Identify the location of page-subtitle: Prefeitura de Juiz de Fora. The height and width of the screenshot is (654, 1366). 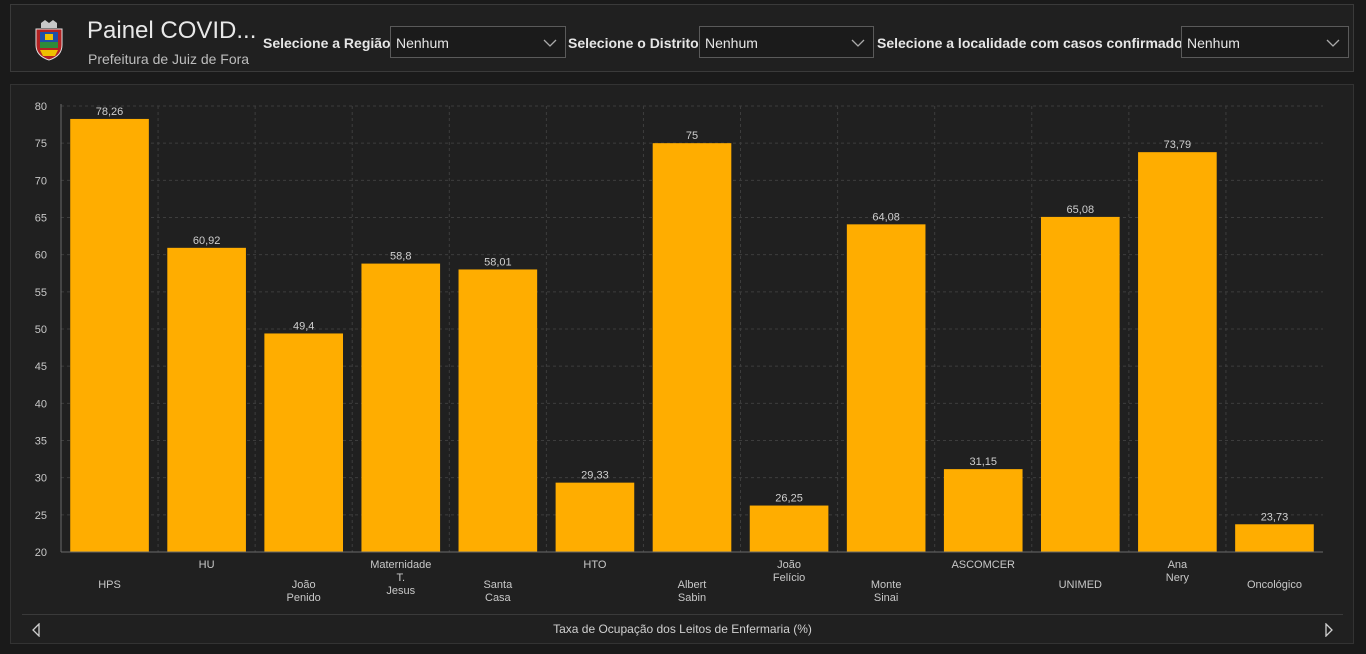
(169, 59).